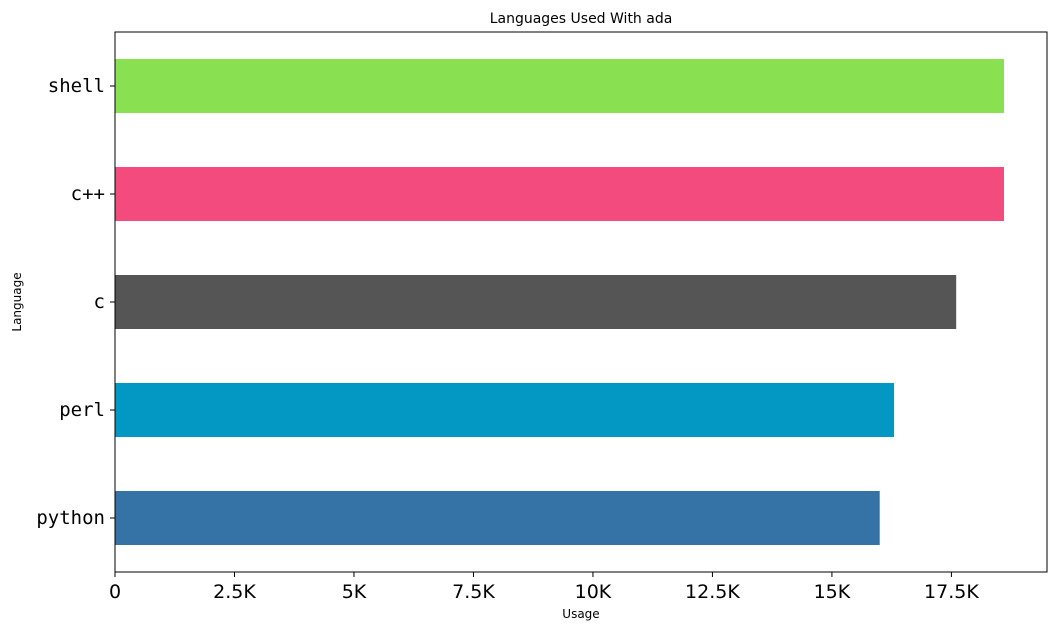 This screenshot has width=1055, height=630. What do you see at coordinates (580, 614) in the screenshot?
I see `x-axis-label: Usage` at bounding box center [580, 614].